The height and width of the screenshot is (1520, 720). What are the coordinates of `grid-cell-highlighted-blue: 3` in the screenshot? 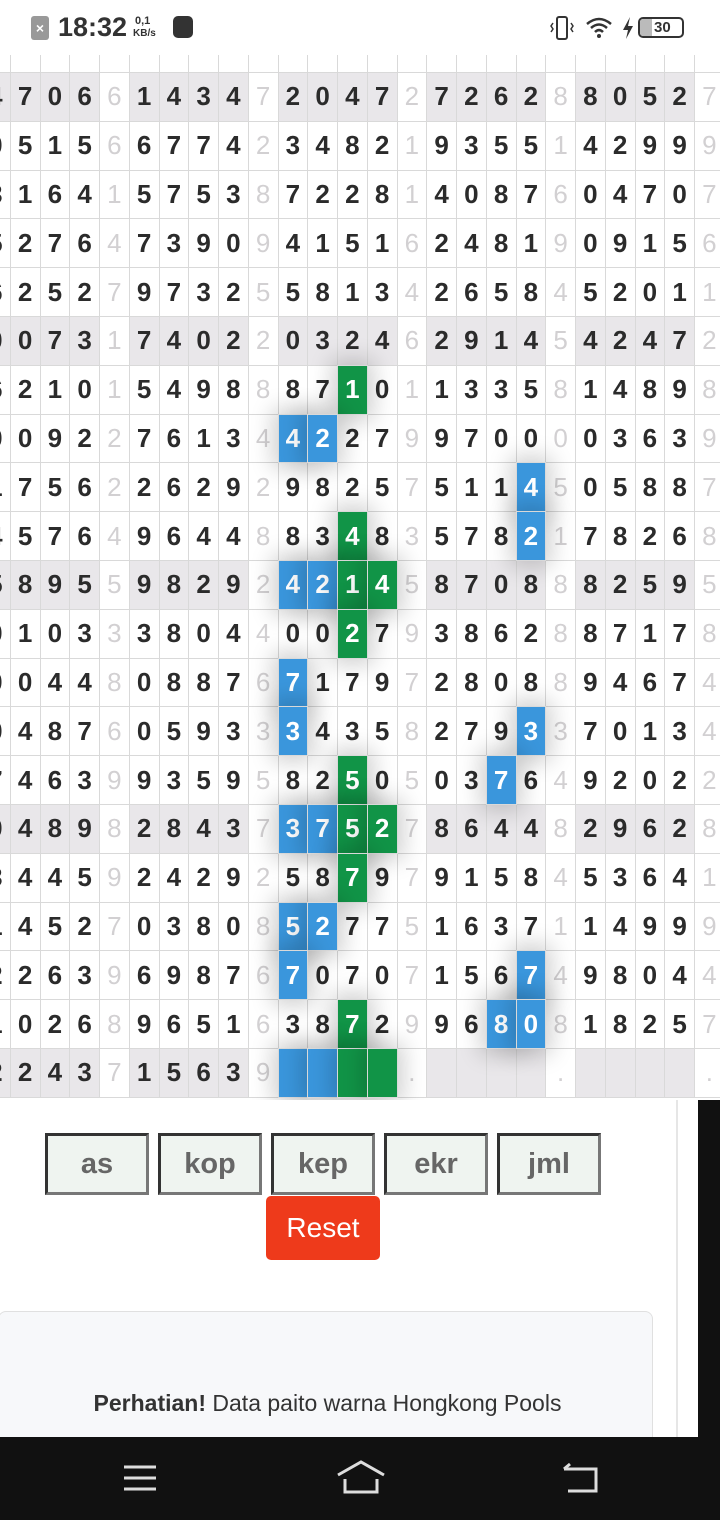 It's located at (293, 829).